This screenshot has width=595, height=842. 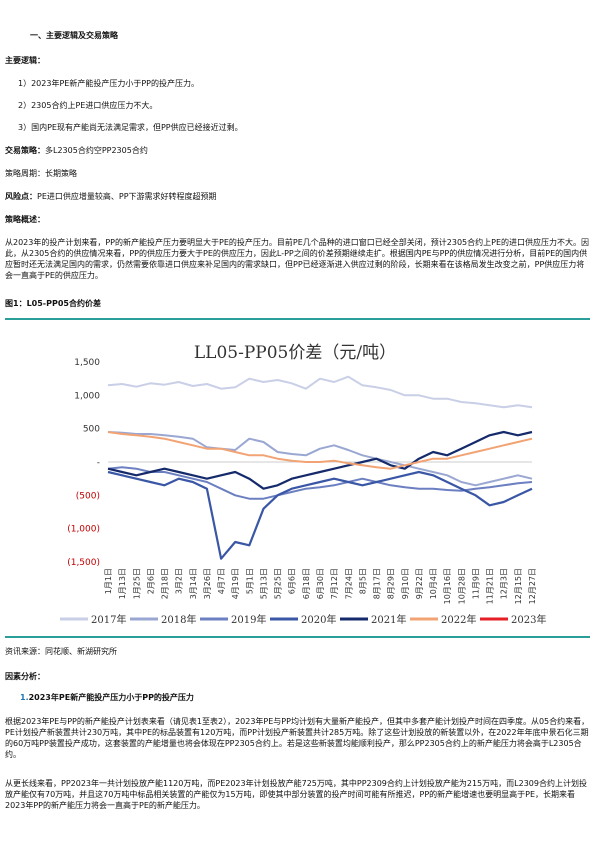 I want to click on period-text: 策略周期：长期策略, so click(x=41, y=173).